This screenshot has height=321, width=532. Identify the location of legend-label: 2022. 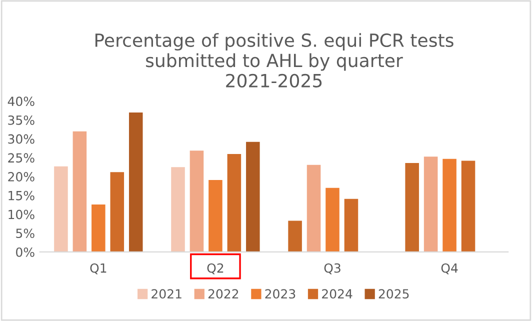
(223, 294).